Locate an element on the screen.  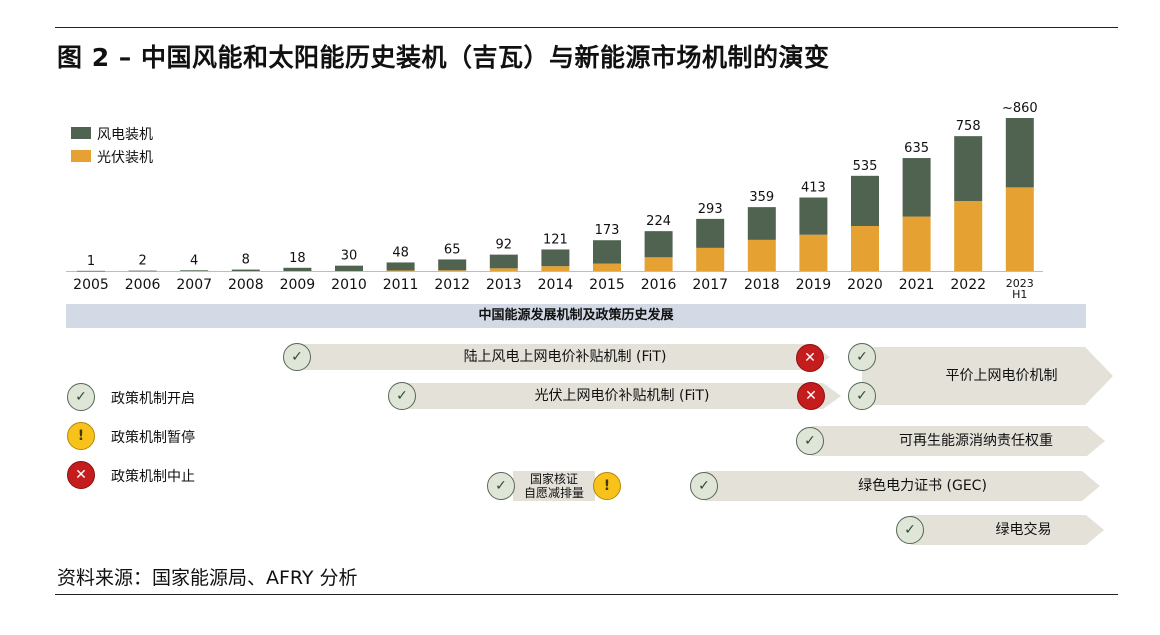
x-tick-label: 2021 is located at coordinates (917, 285).